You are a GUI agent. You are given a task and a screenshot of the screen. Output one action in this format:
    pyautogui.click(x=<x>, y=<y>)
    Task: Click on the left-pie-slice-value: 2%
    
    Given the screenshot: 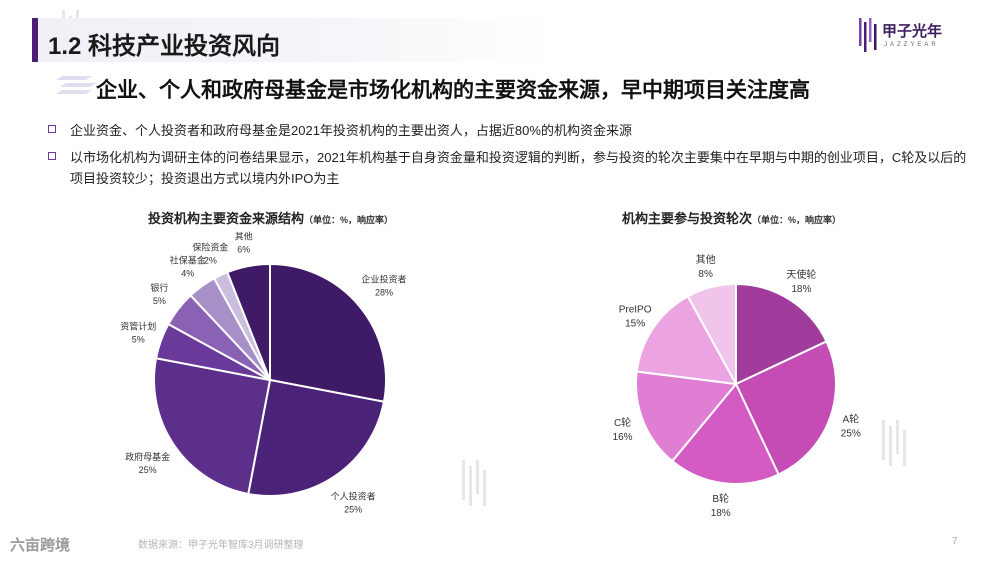 What is the action you would take?
    pyautogui.click(x=210, y=260)
    